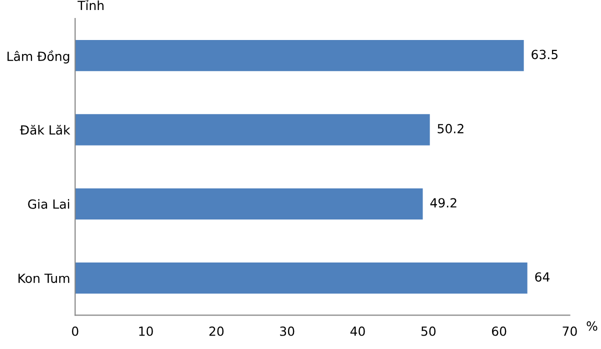 Image resolution: width=601 pixels, height=349 pixels. Describe the element at coordinates (44, 278) in the screenshot. I see `y-tick-label: Kon Tum` at that location.